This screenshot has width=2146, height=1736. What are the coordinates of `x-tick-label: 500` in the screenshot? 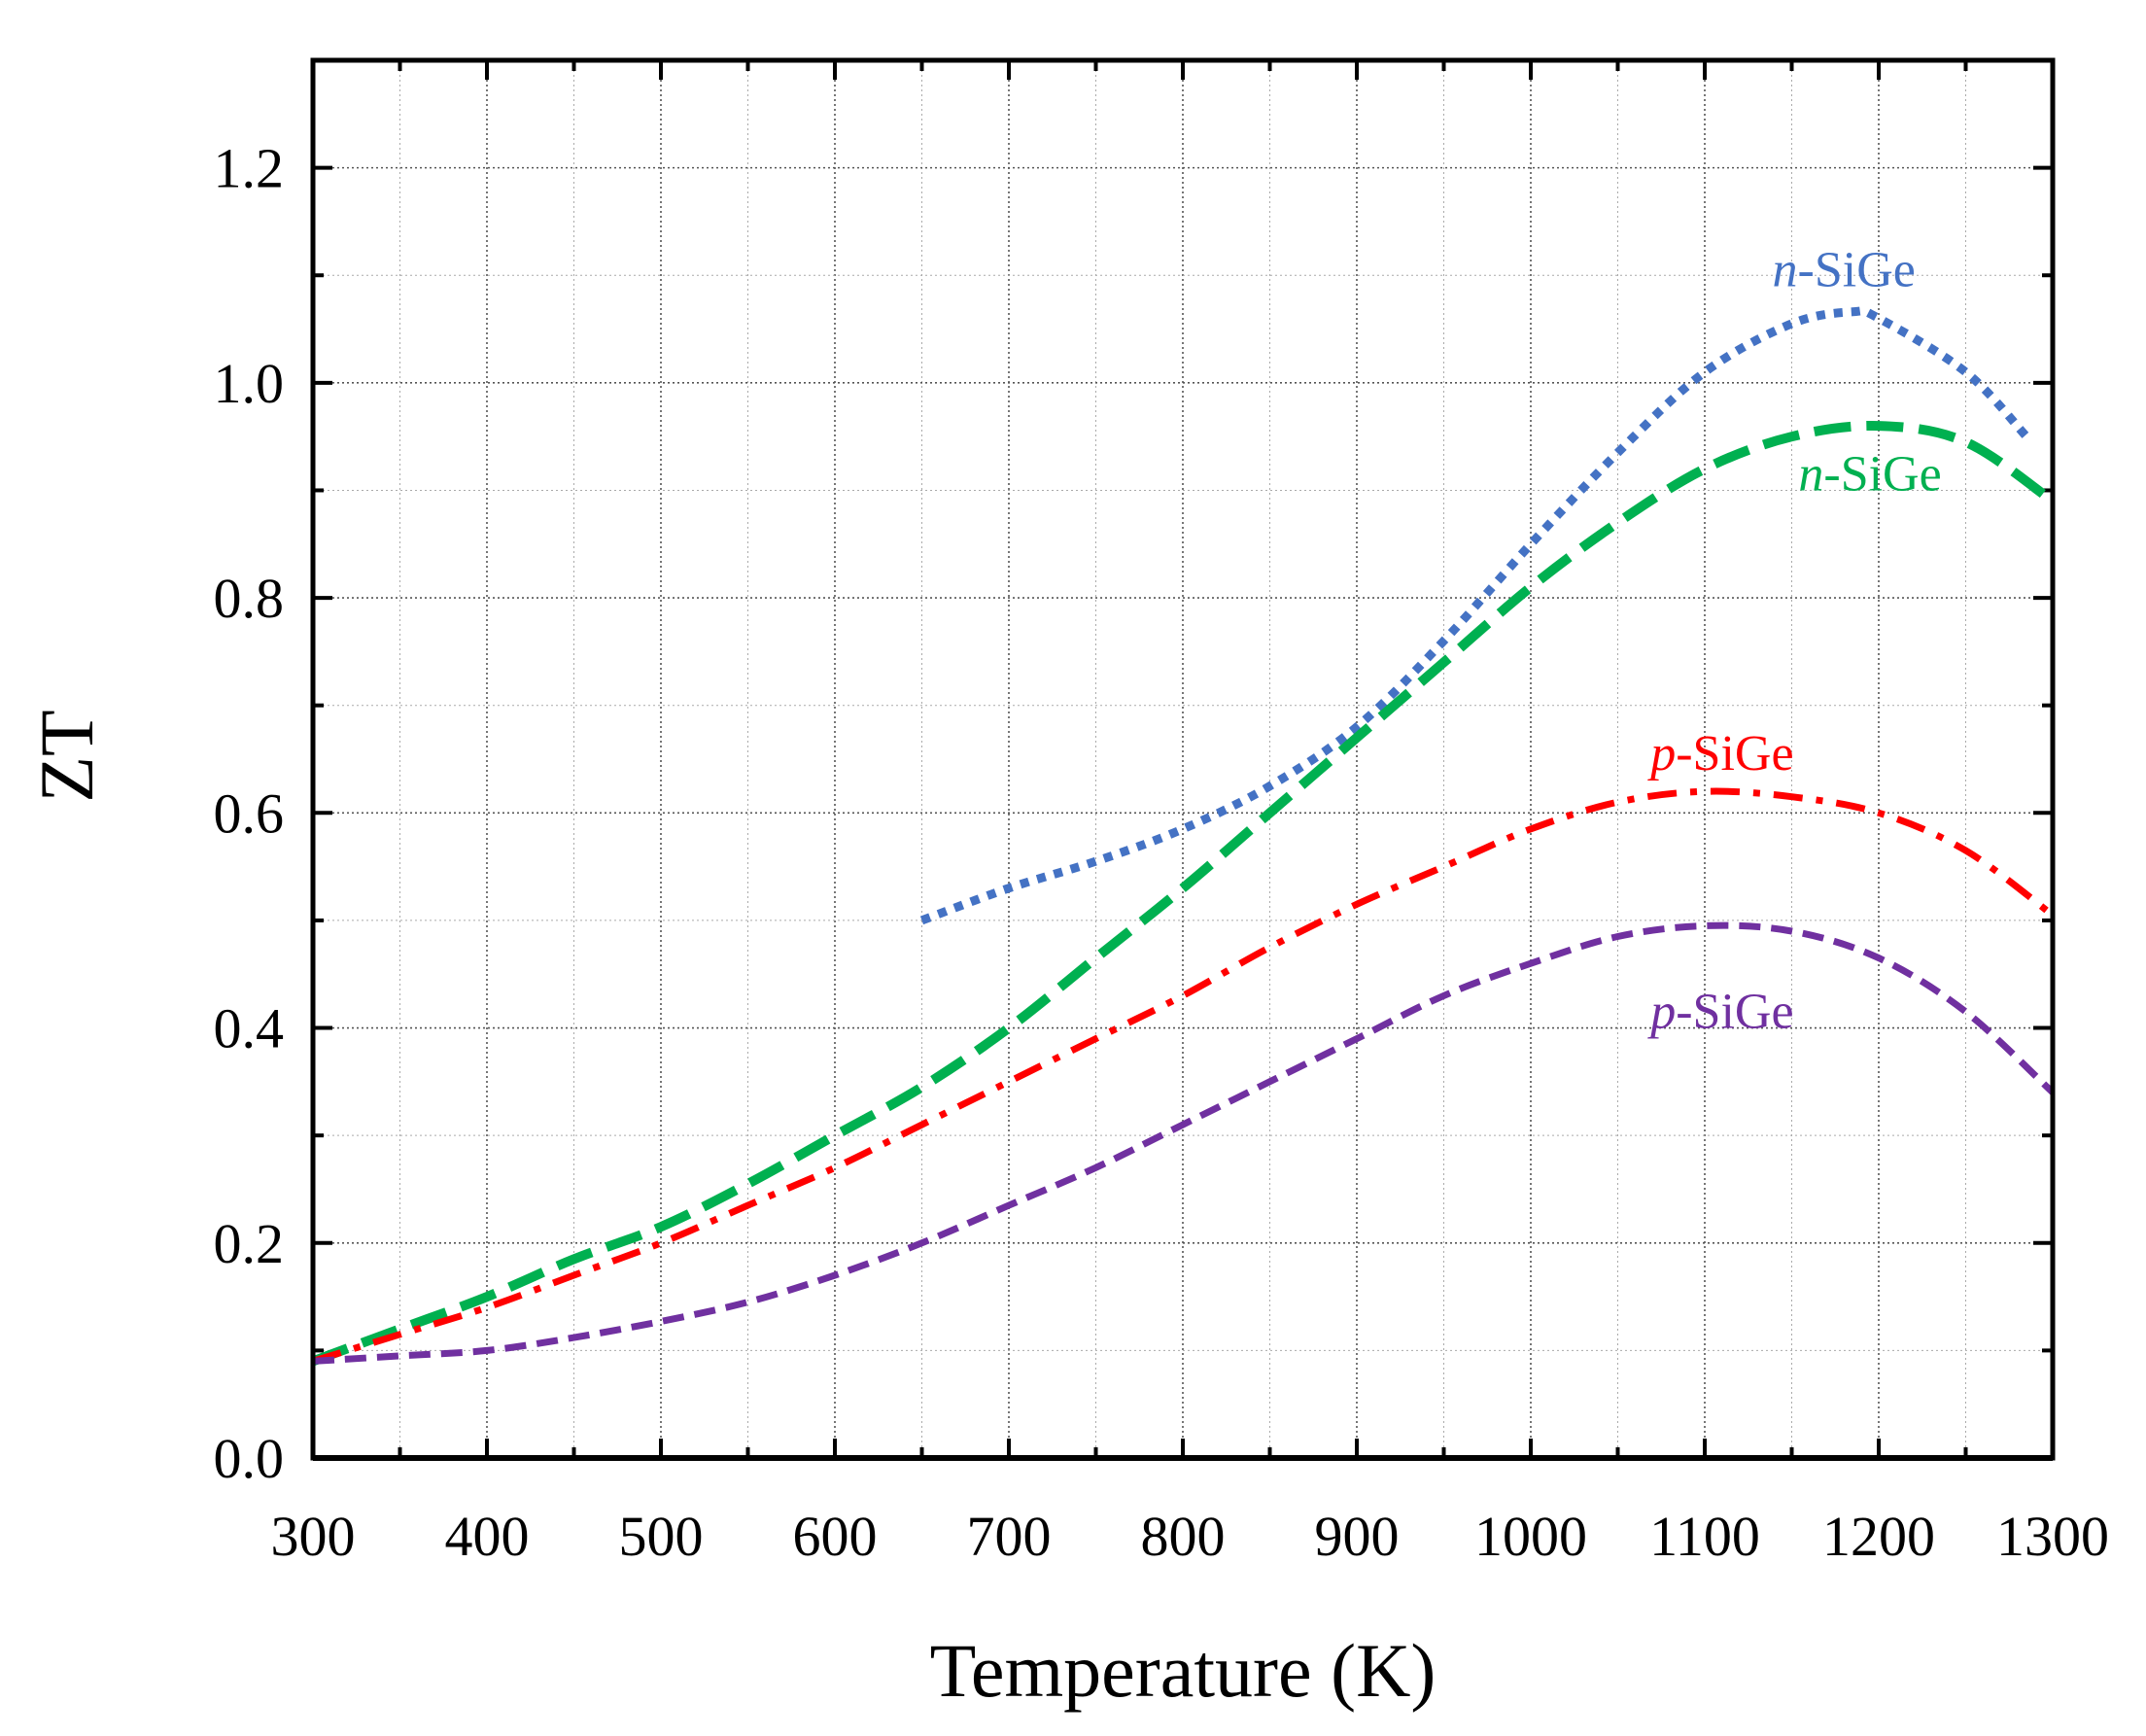 It's located at (662, 1537).